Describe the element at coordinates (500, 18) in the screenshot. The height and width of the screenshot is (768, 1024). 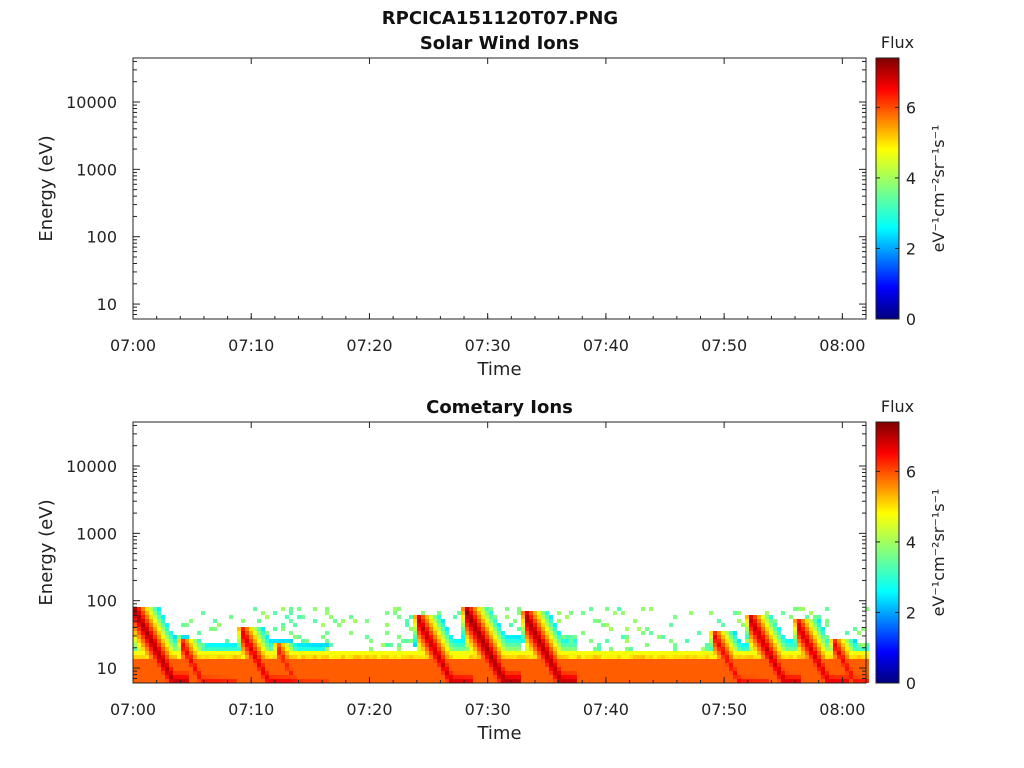
I see `figure-title: RPCICA151120T07.PNG` at that location.